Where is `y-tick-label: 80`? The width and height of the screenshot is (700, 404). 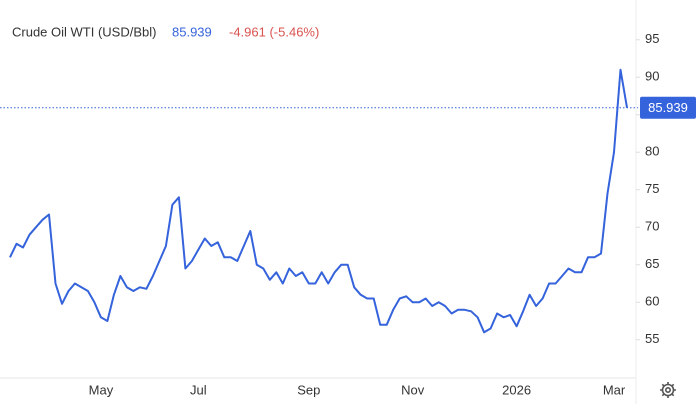
y-tick-label: 80 is located at coordinates (652, 151).